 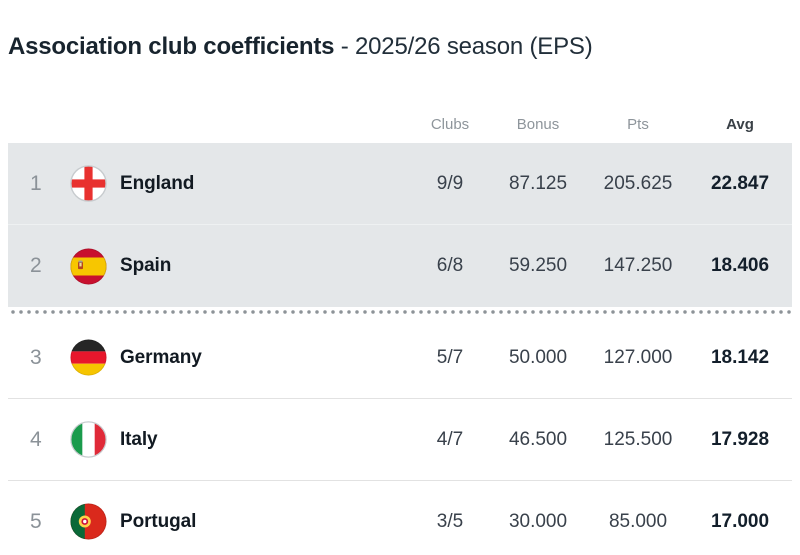 I want to click on table-row: 5 Portugal 3/5 30.000 85.000 17.000, so click(x=400, y=518).